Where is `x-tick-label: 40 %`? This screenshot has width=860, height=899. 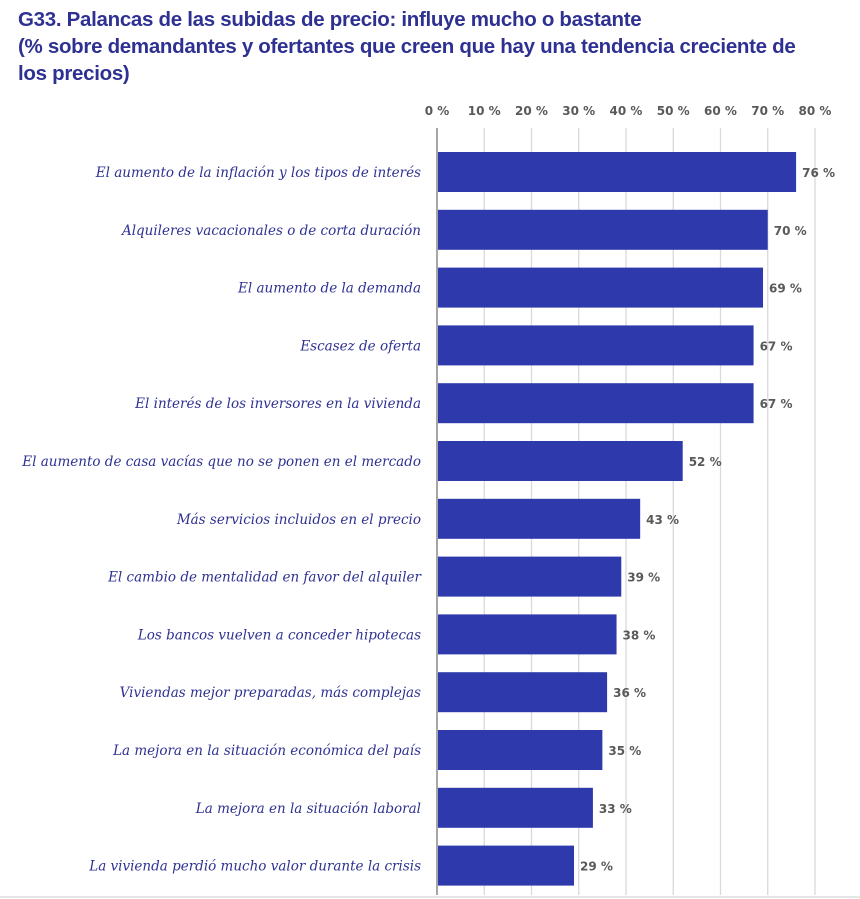 x-tick-label: 40 % is located at coordinates (626, 111).